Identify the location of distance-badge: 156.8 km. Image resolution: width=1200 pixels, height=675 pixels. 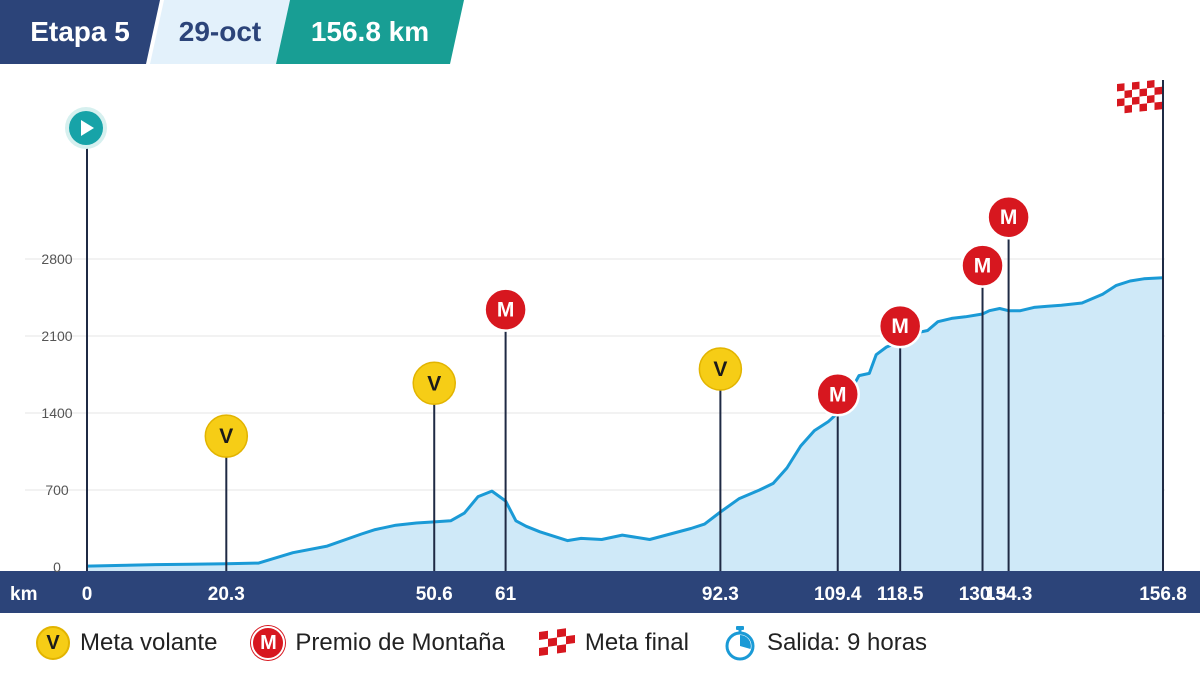
(370, 32).